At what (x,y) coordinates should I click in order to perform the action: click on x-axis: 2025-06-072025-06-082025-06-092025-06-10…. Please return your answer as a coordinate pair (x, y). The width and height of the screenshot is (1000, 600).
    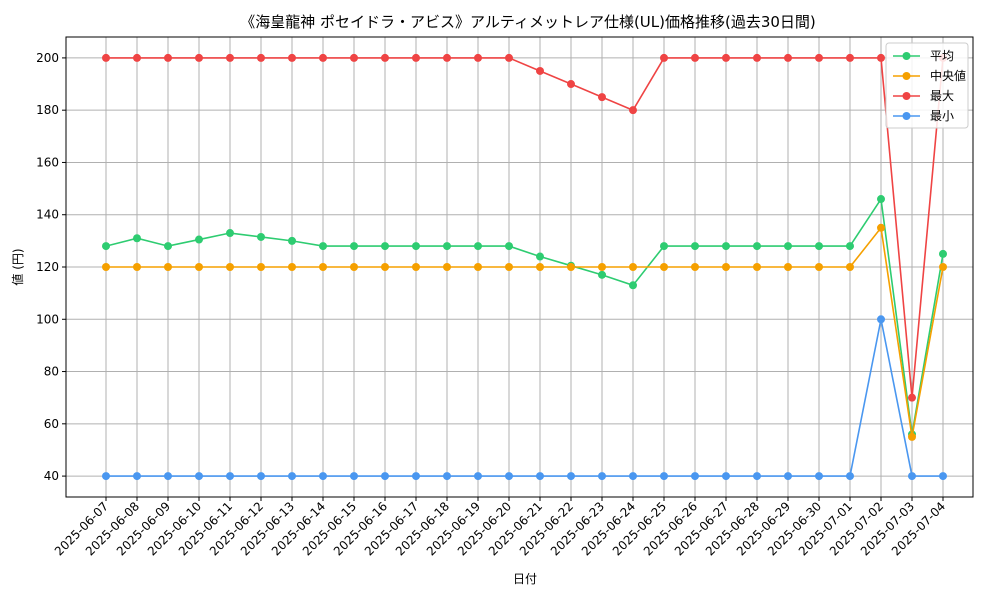
    Looking at the image, I should click on (500, 527).